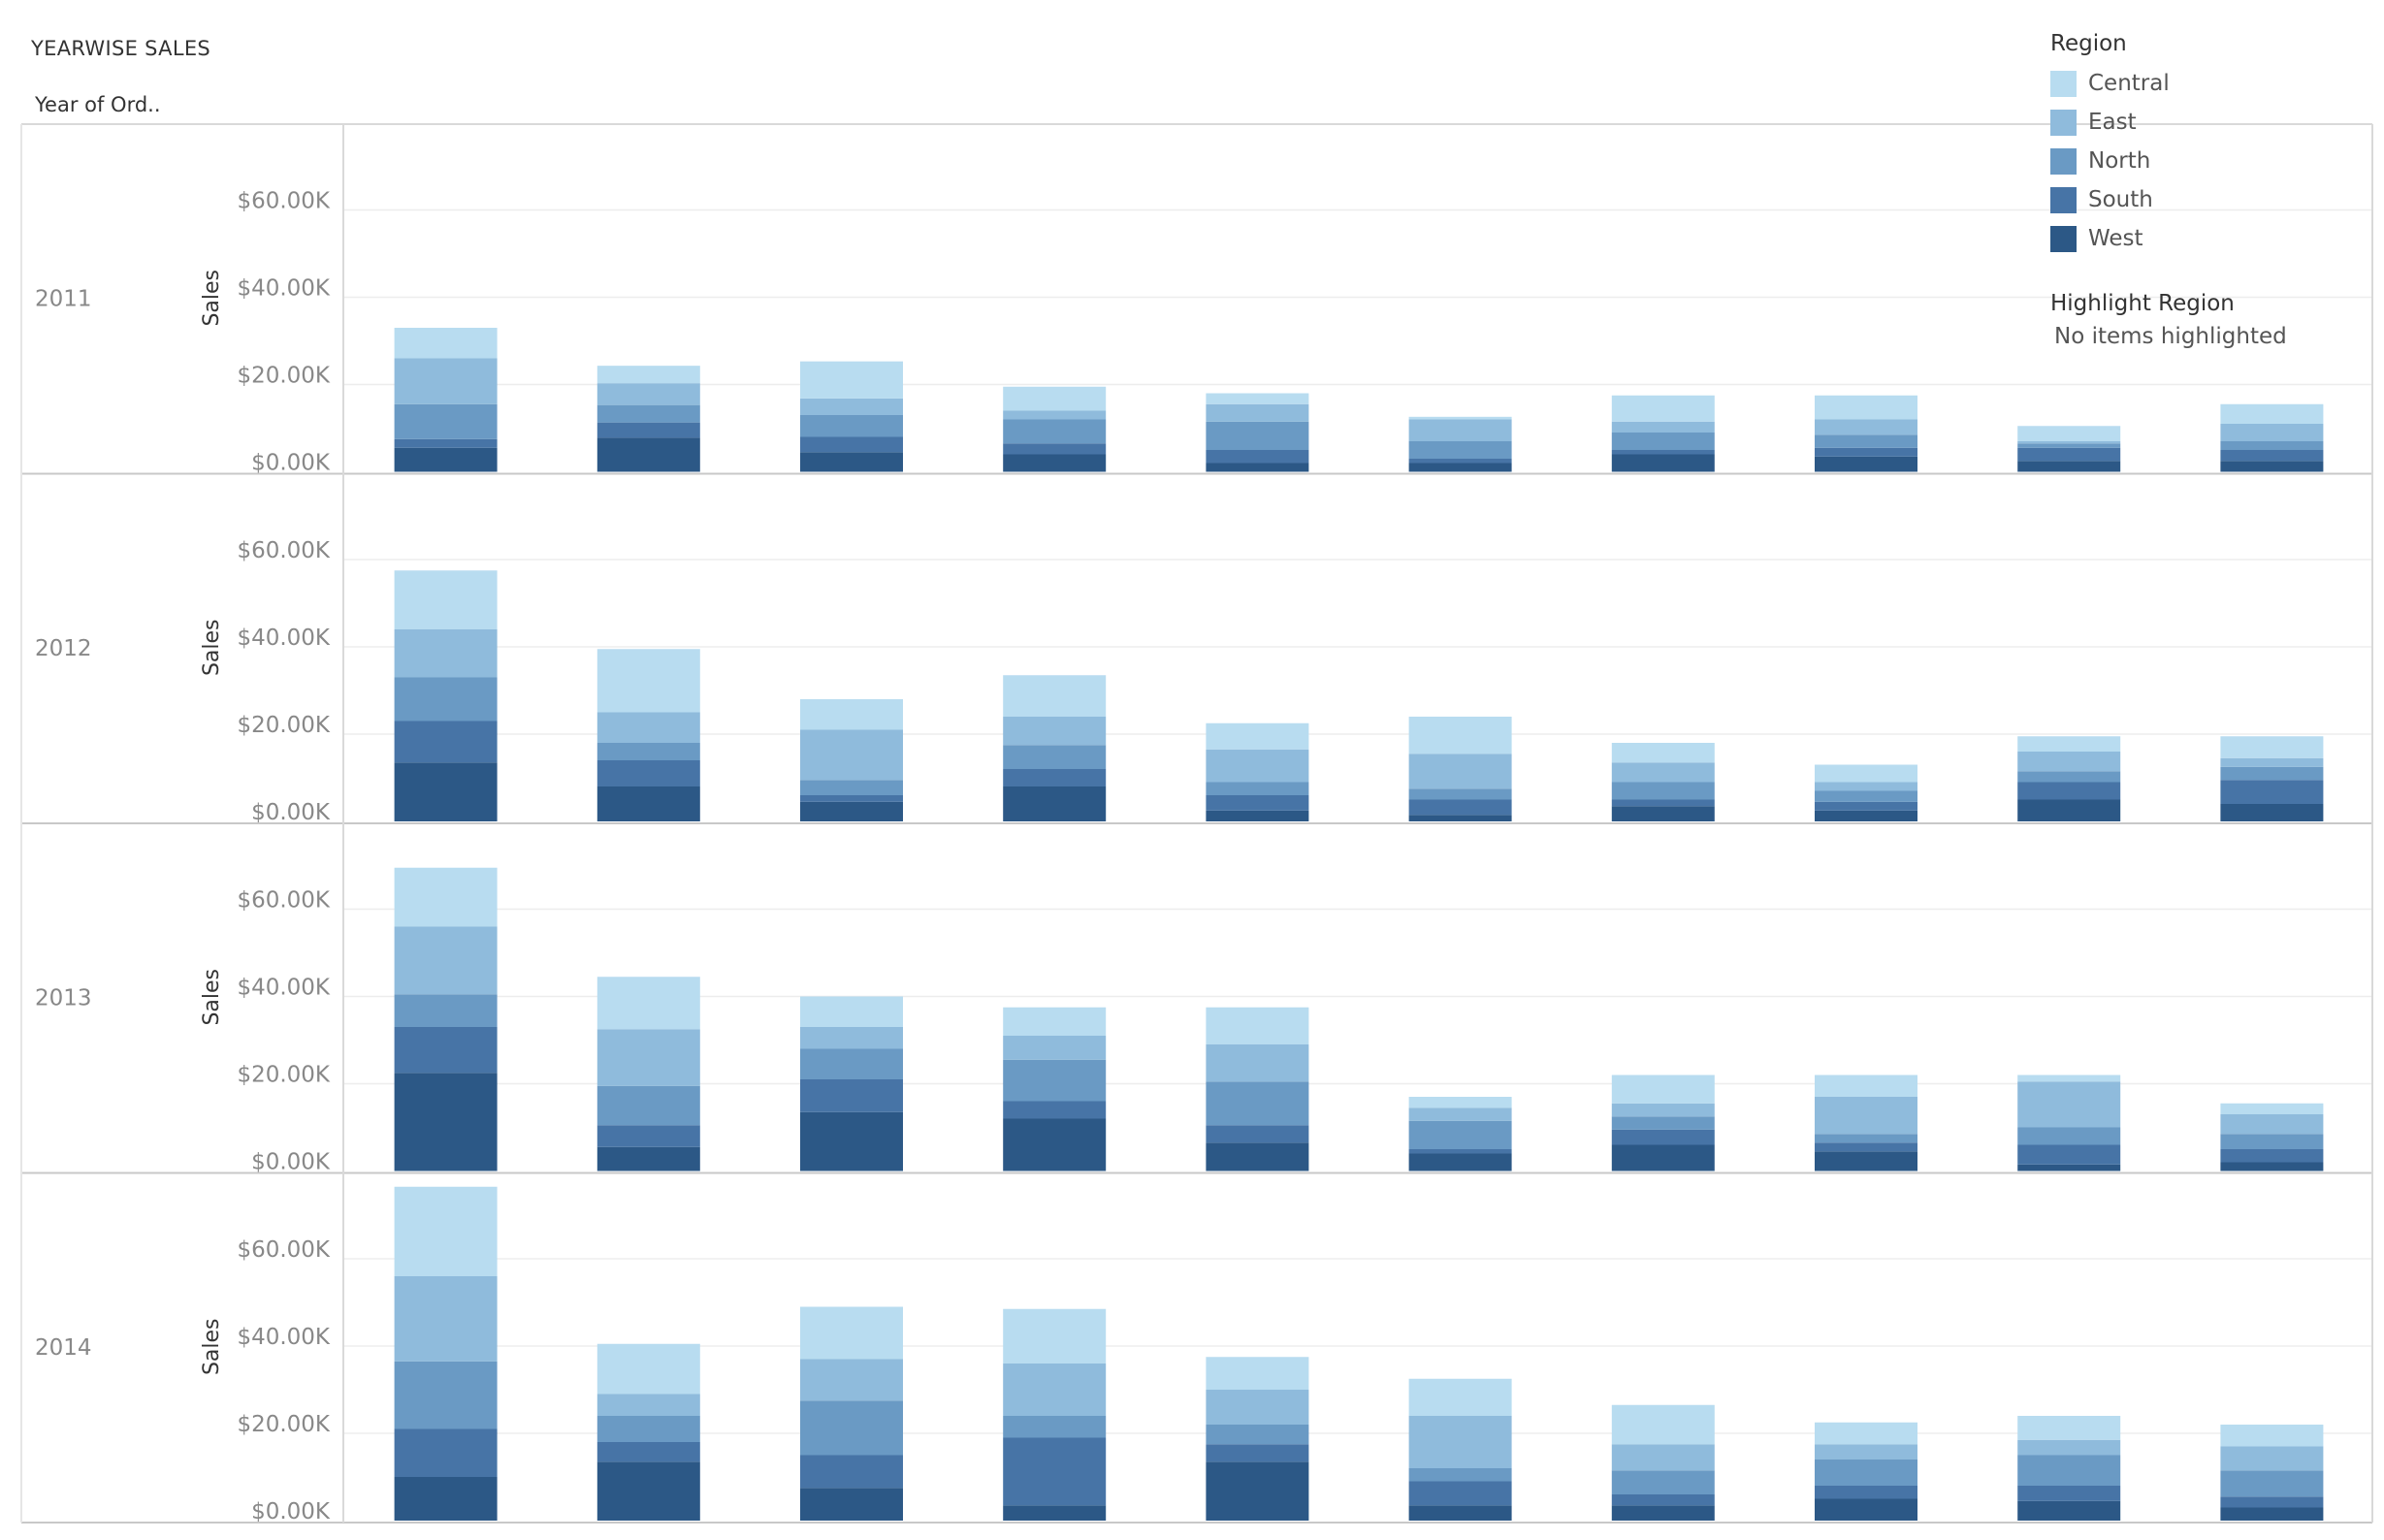 The height and width of the screenshot is (1540, 2384). What do you see at coordinates (2215, 161) in the screenshot?
I see `legend-item-north: North` at bounding box center [2215, 161].